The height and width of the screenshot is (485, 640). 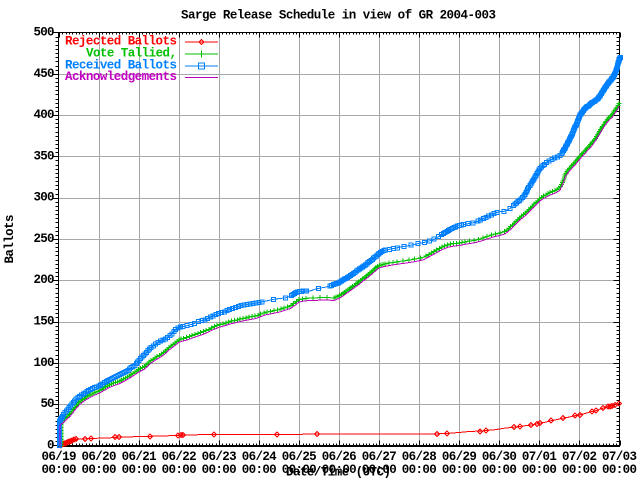 I want to click on svg-text: 07/01, so click(x=539, y=457).